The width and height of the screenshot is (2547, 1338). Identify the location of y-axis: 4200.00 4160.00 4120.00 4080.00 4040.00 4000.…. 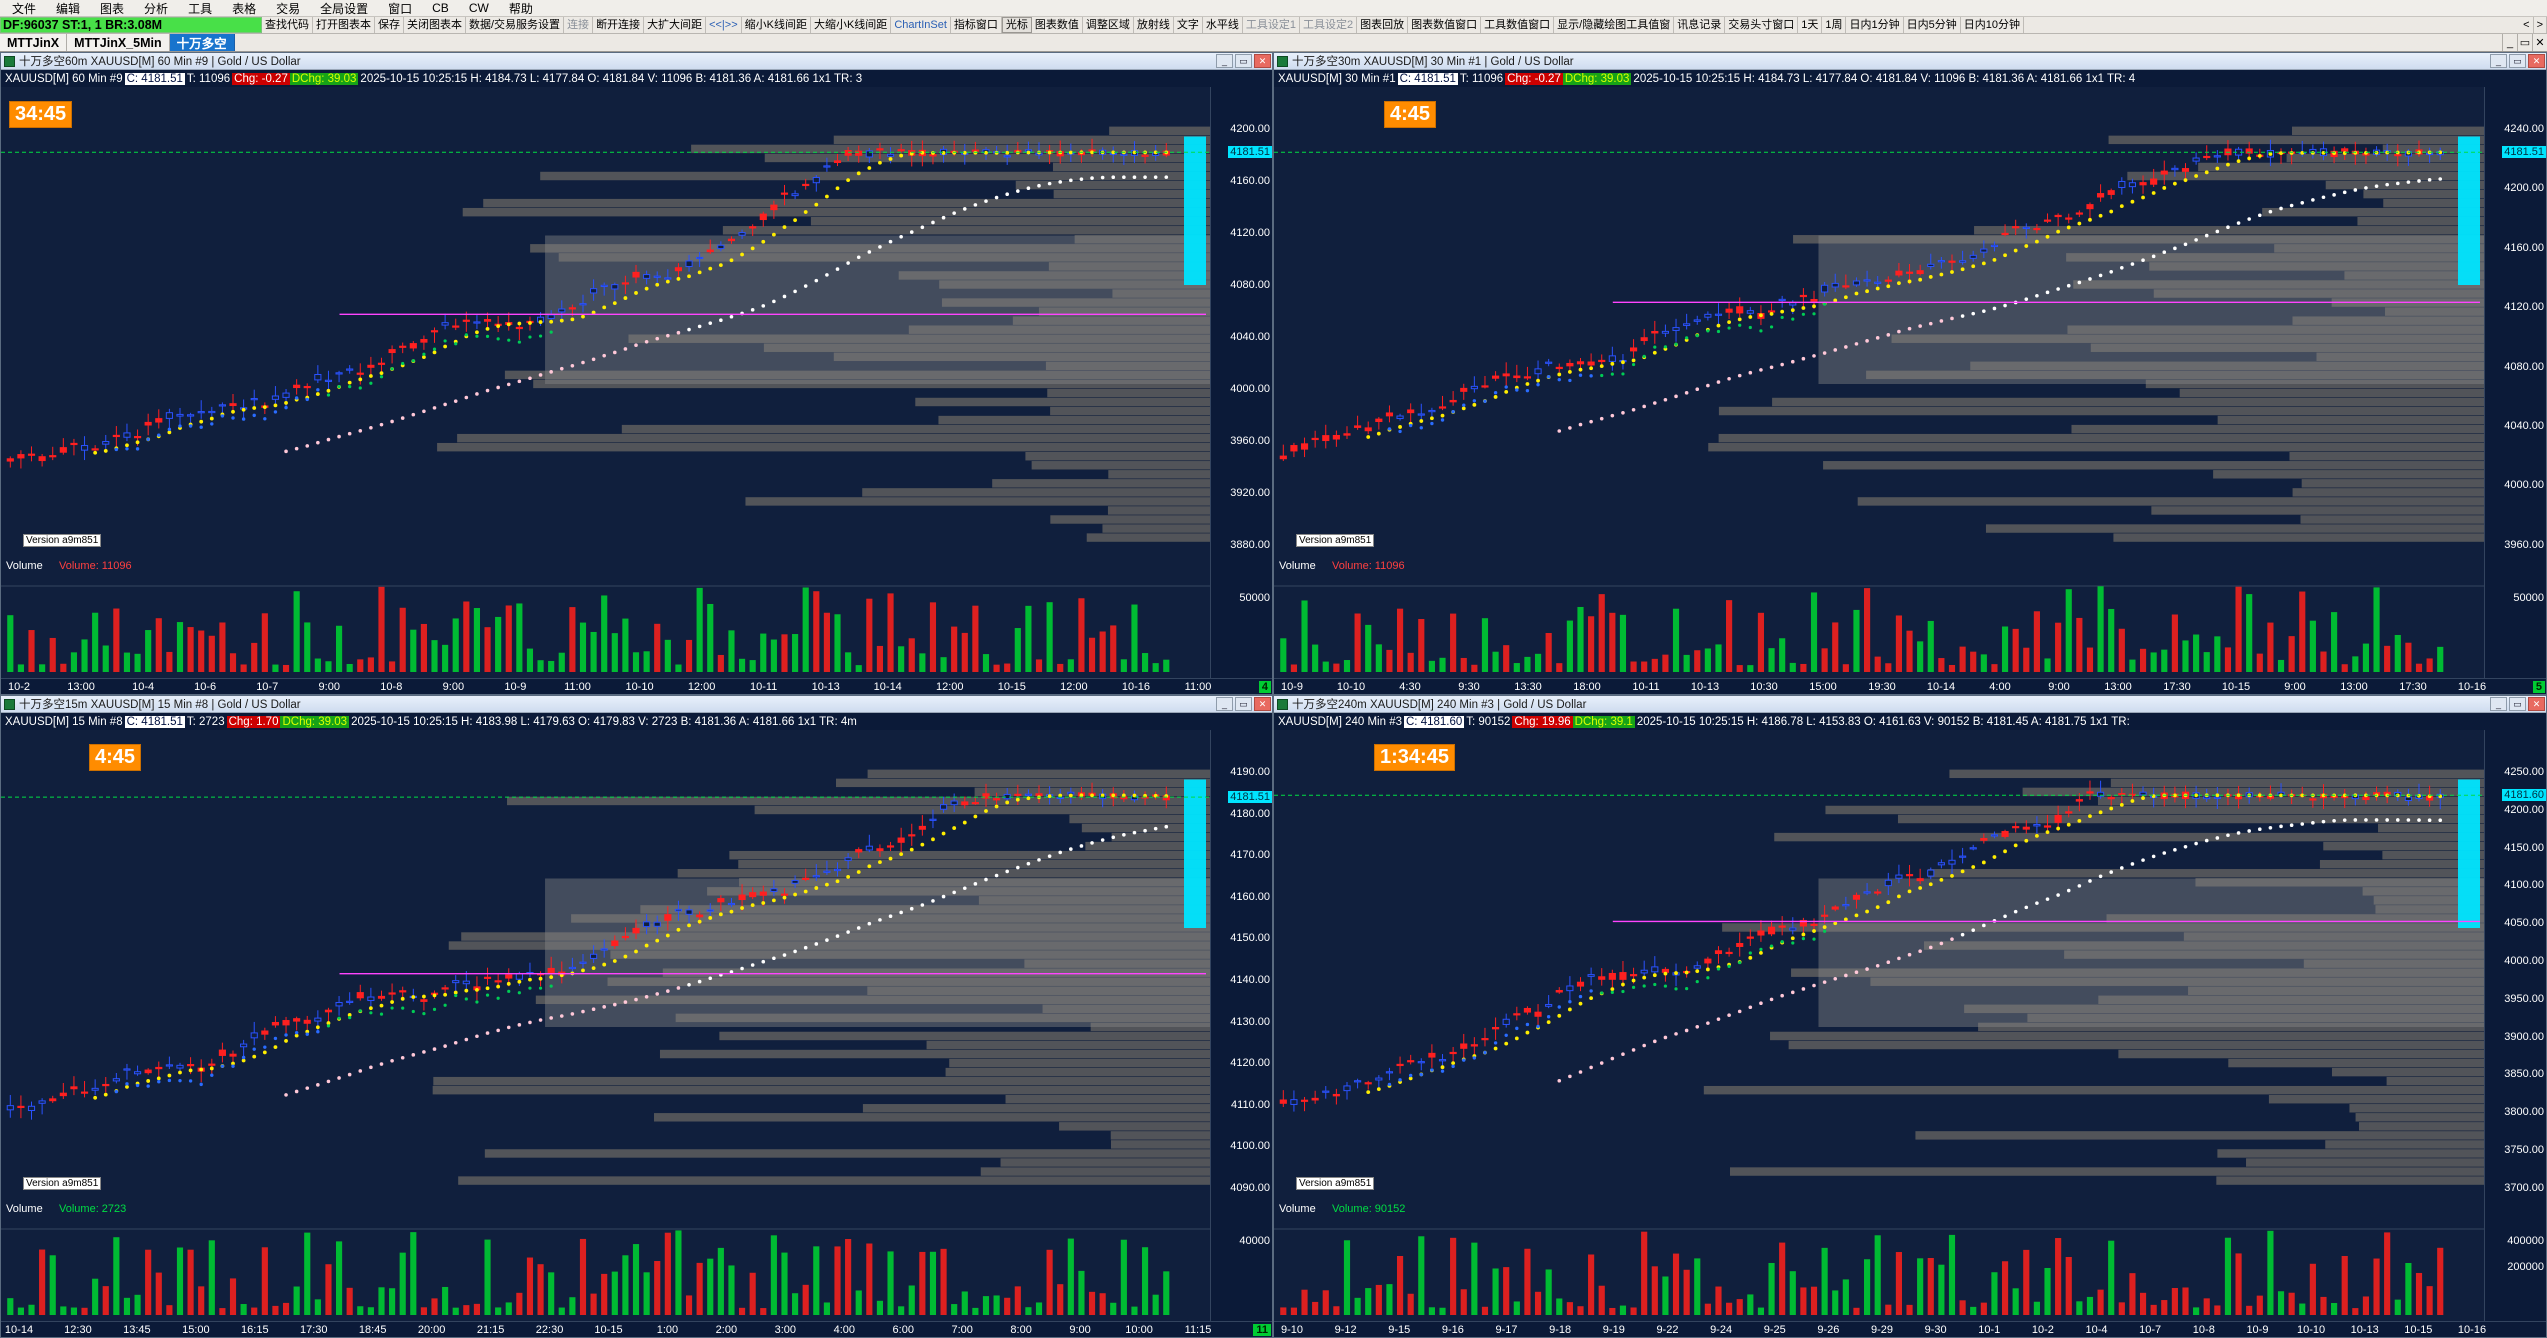
(1241, 382).